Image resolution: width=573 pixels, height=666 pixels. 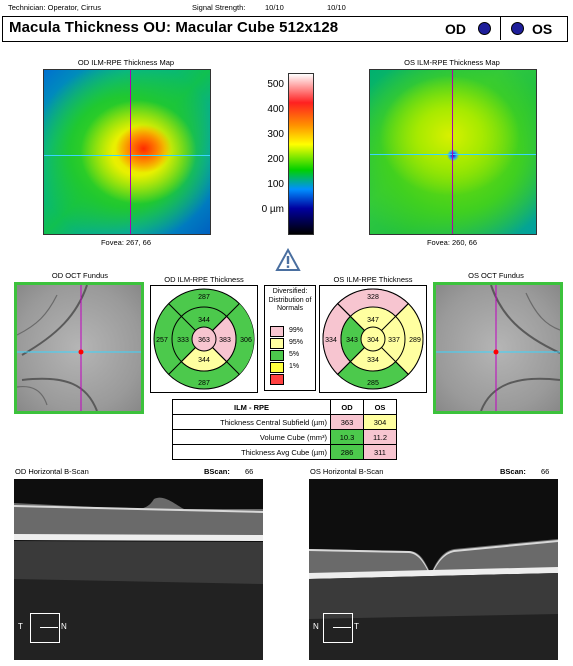 I want to click on od-orientation-right: N, so click(x=64, y=626).